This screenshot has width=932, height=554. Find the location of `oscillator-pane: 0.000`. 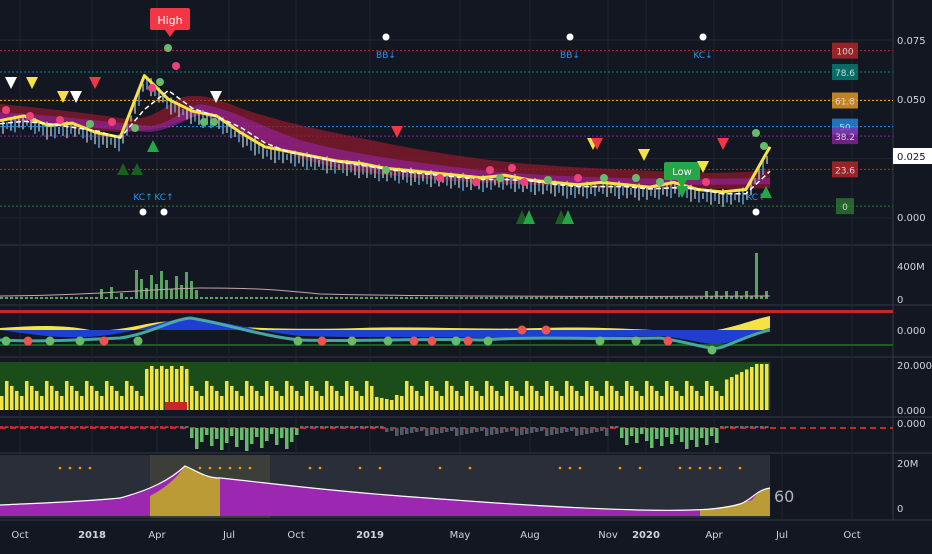

oscillator-pane: 0.000 is located at coordinates (463, 332).